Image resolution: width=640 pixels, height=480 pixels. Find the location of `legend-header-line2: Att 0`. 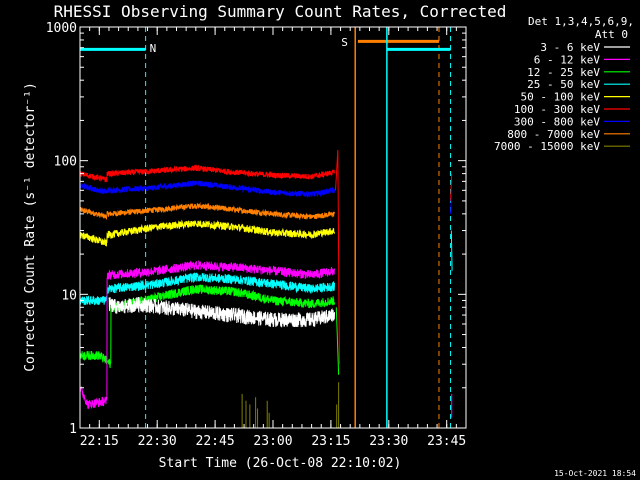

legend-header-line2: Att 0 is located at coordinates (611, 34).